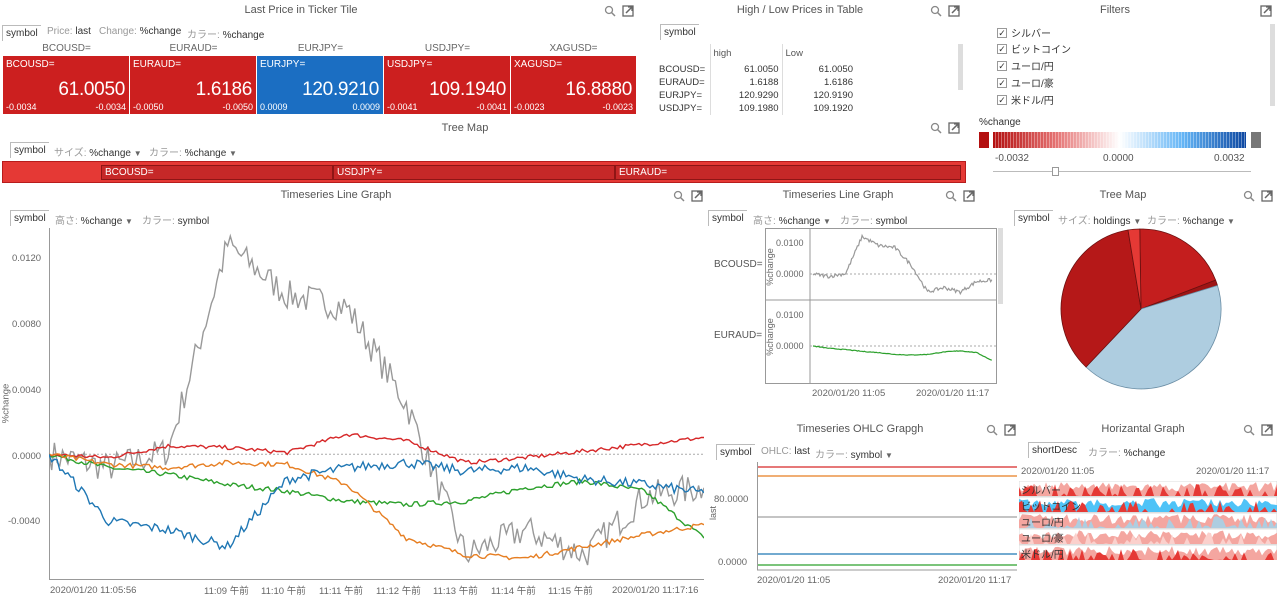 Image resolution: width=1280 pixels, height=598 pixels. What do you see at coordinates (1123, 140) in the screenshot?
I see `color-legend-bar` at bounding box center [1123, 140].